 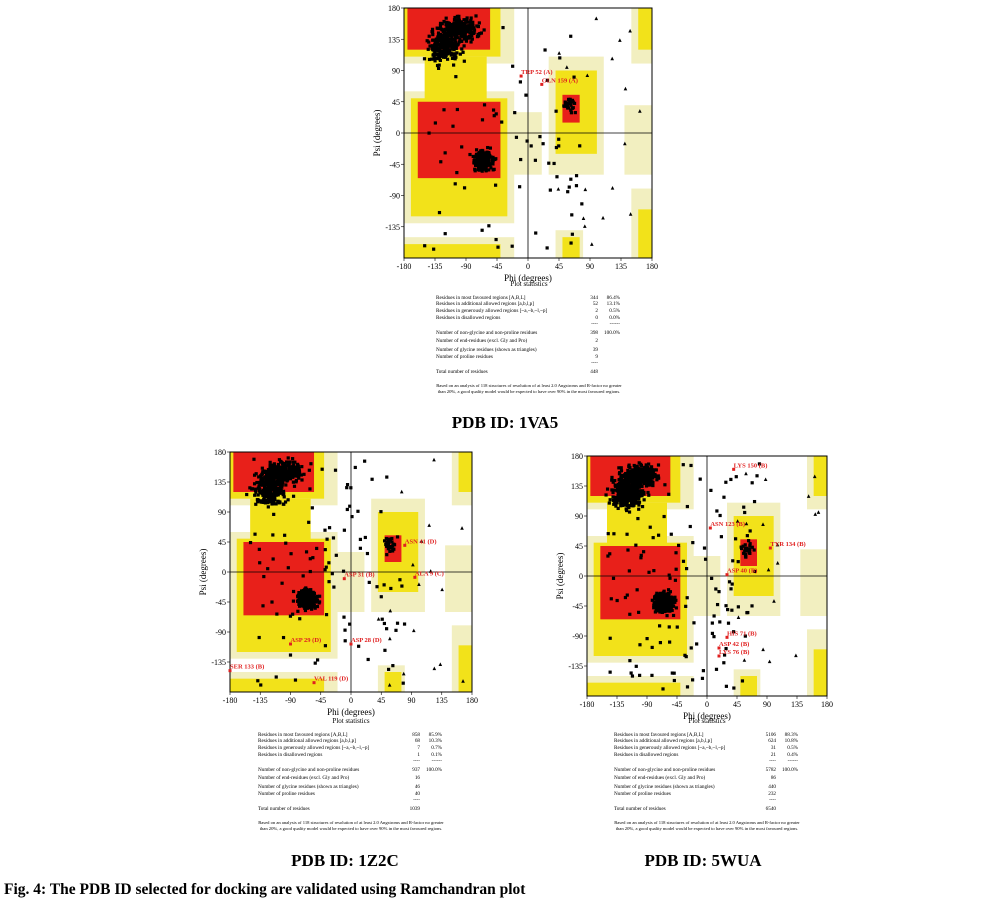 I want to click on stats-value: 16, so click(x=417, y=778).